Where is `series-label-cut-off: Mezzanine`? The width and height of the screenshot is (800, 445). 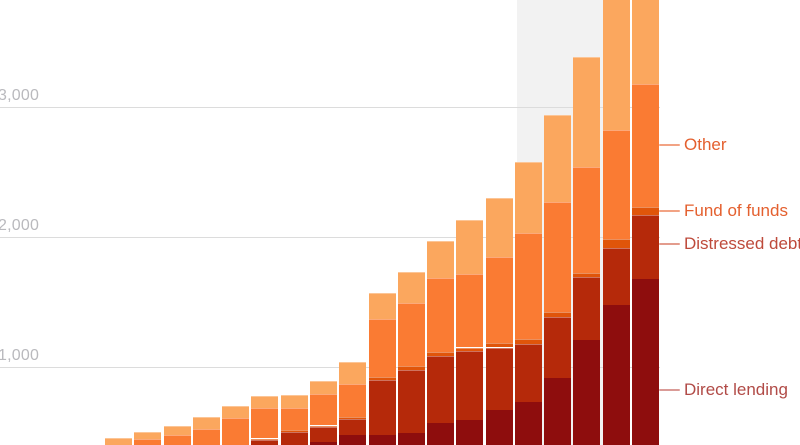
series-label-cut-off: Mezzanine is located at coordinates (724, 2).